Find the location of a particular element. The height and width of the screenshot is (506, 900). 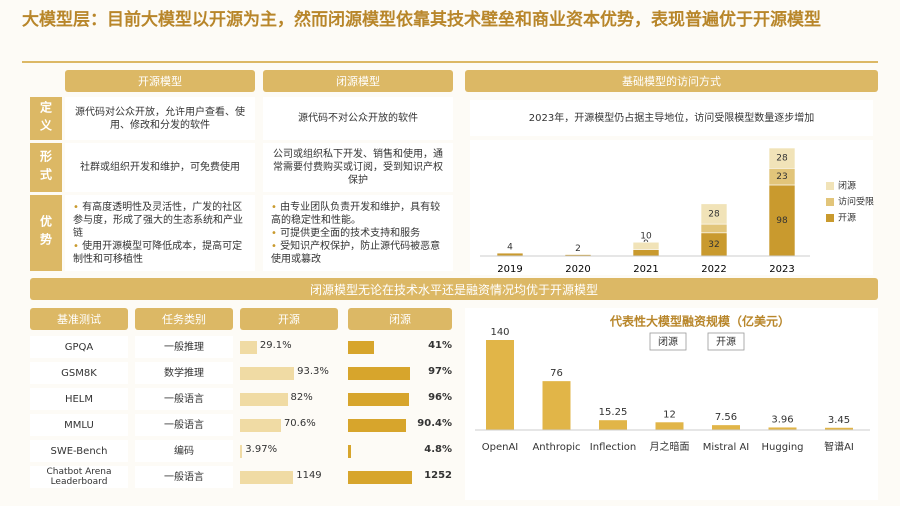

chart-title: 基础模型的访问方式 is located at coordinates (671, 81).